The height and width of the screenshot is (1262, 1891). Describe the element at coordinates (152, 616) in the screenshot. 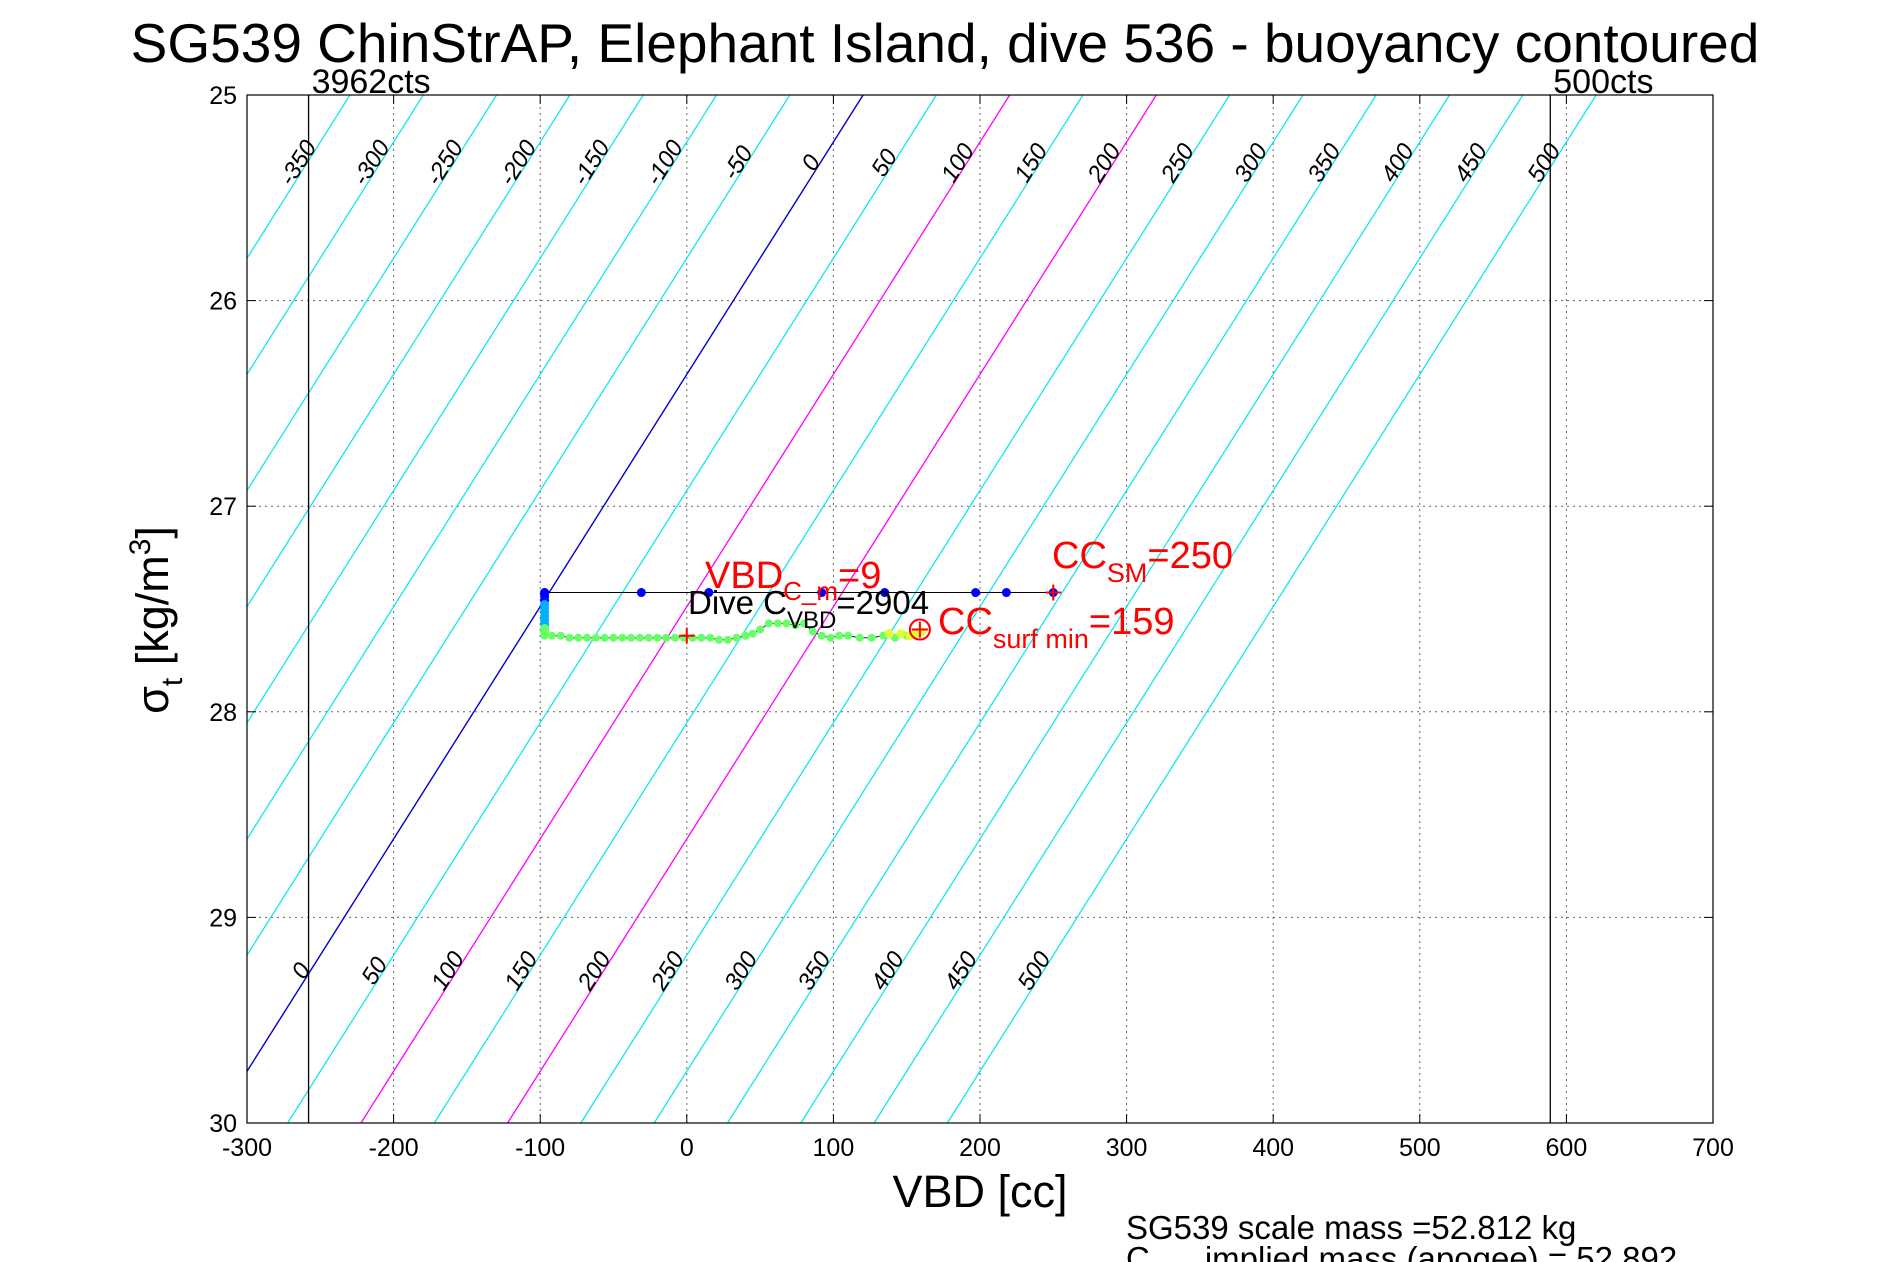

I see `y-axis-label-unit: [kg/m` at that location.